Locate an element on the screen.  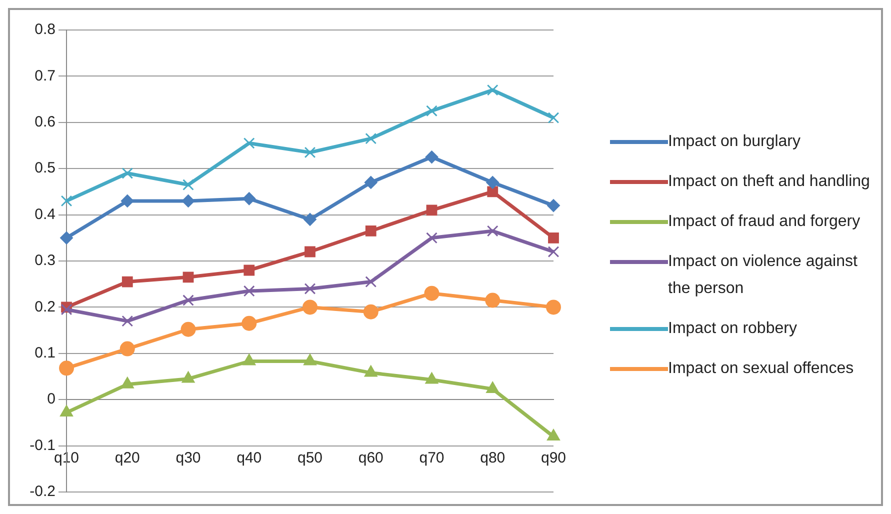
y-tick-label: 0.7 is located at coordinates (45, 75).